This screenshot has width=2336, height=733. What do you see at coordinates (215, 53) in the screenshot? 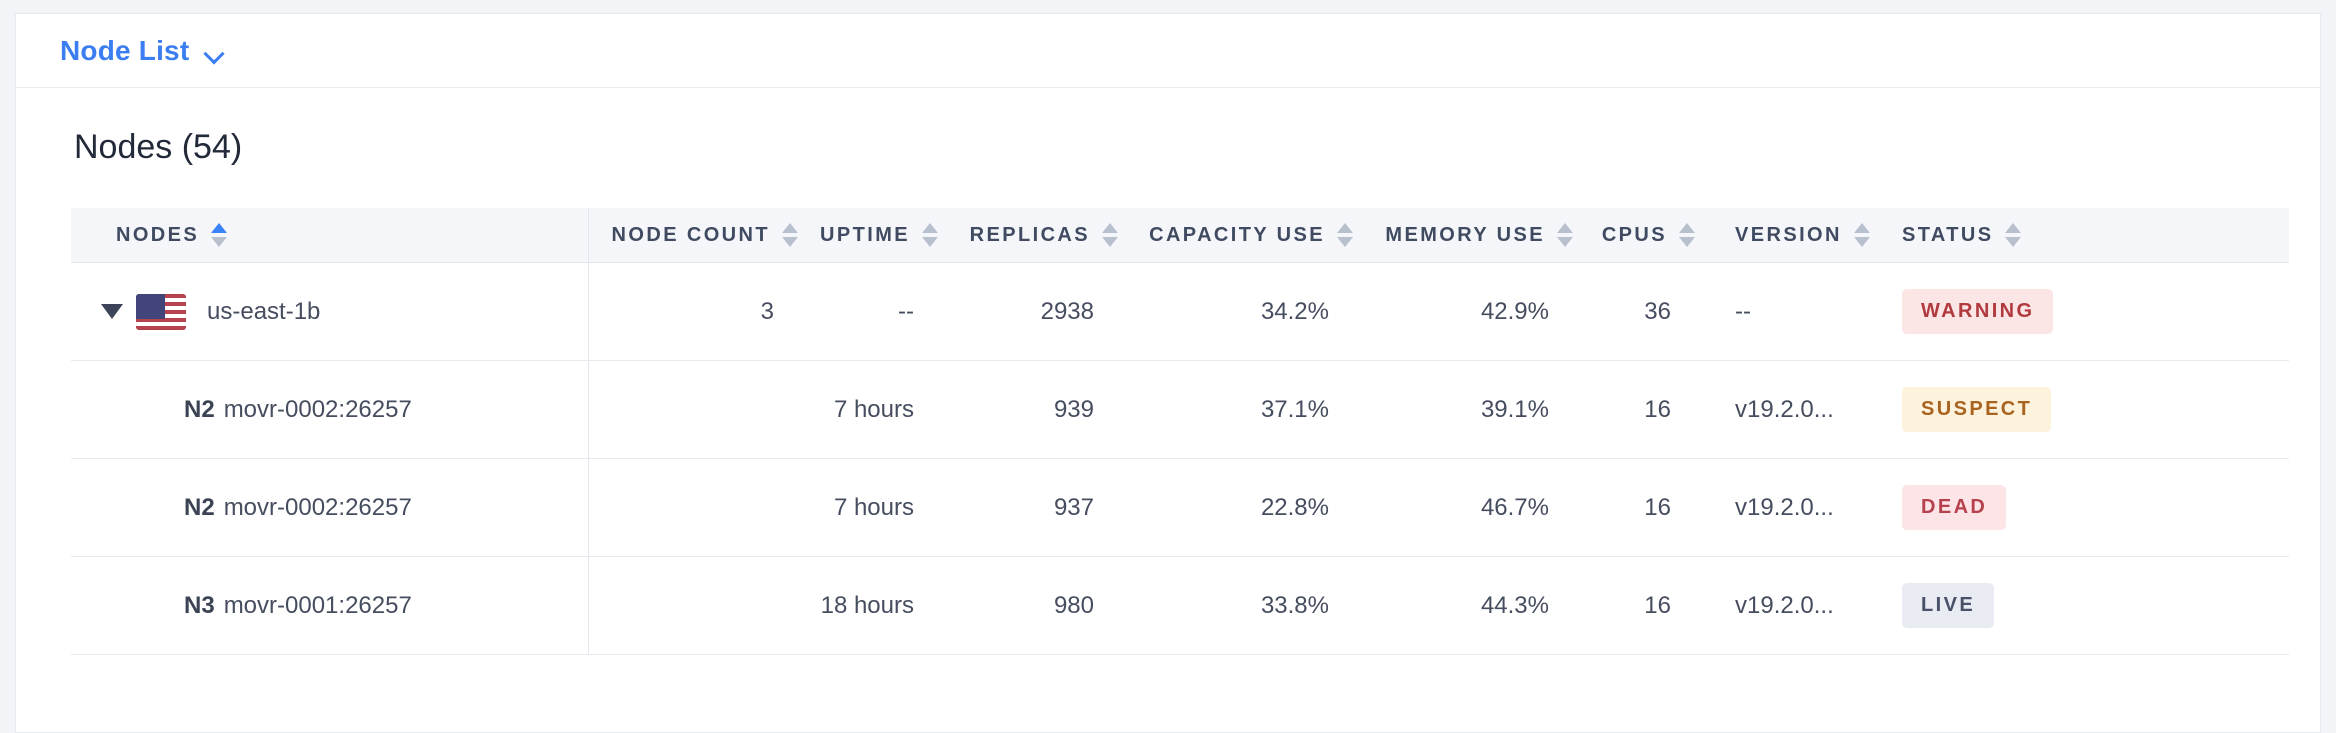
I see `chevron-down-icon` at bounding box center [215, 53].